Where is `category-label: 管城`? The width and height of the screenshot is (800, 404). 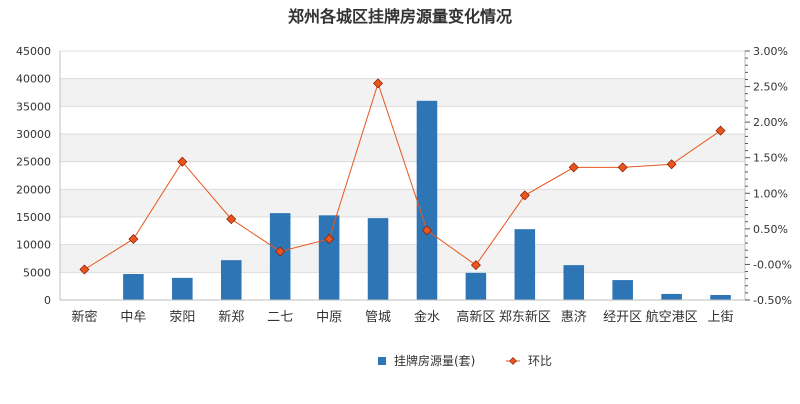
category-label: 管城 is located at coordinates (378, 317).